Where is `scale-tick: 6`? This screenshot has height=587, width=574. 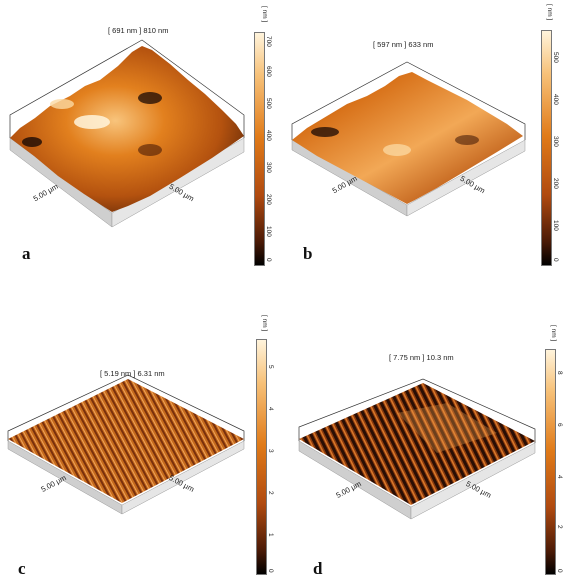 scale-tick: 6 is located at coordinates (559, 425).